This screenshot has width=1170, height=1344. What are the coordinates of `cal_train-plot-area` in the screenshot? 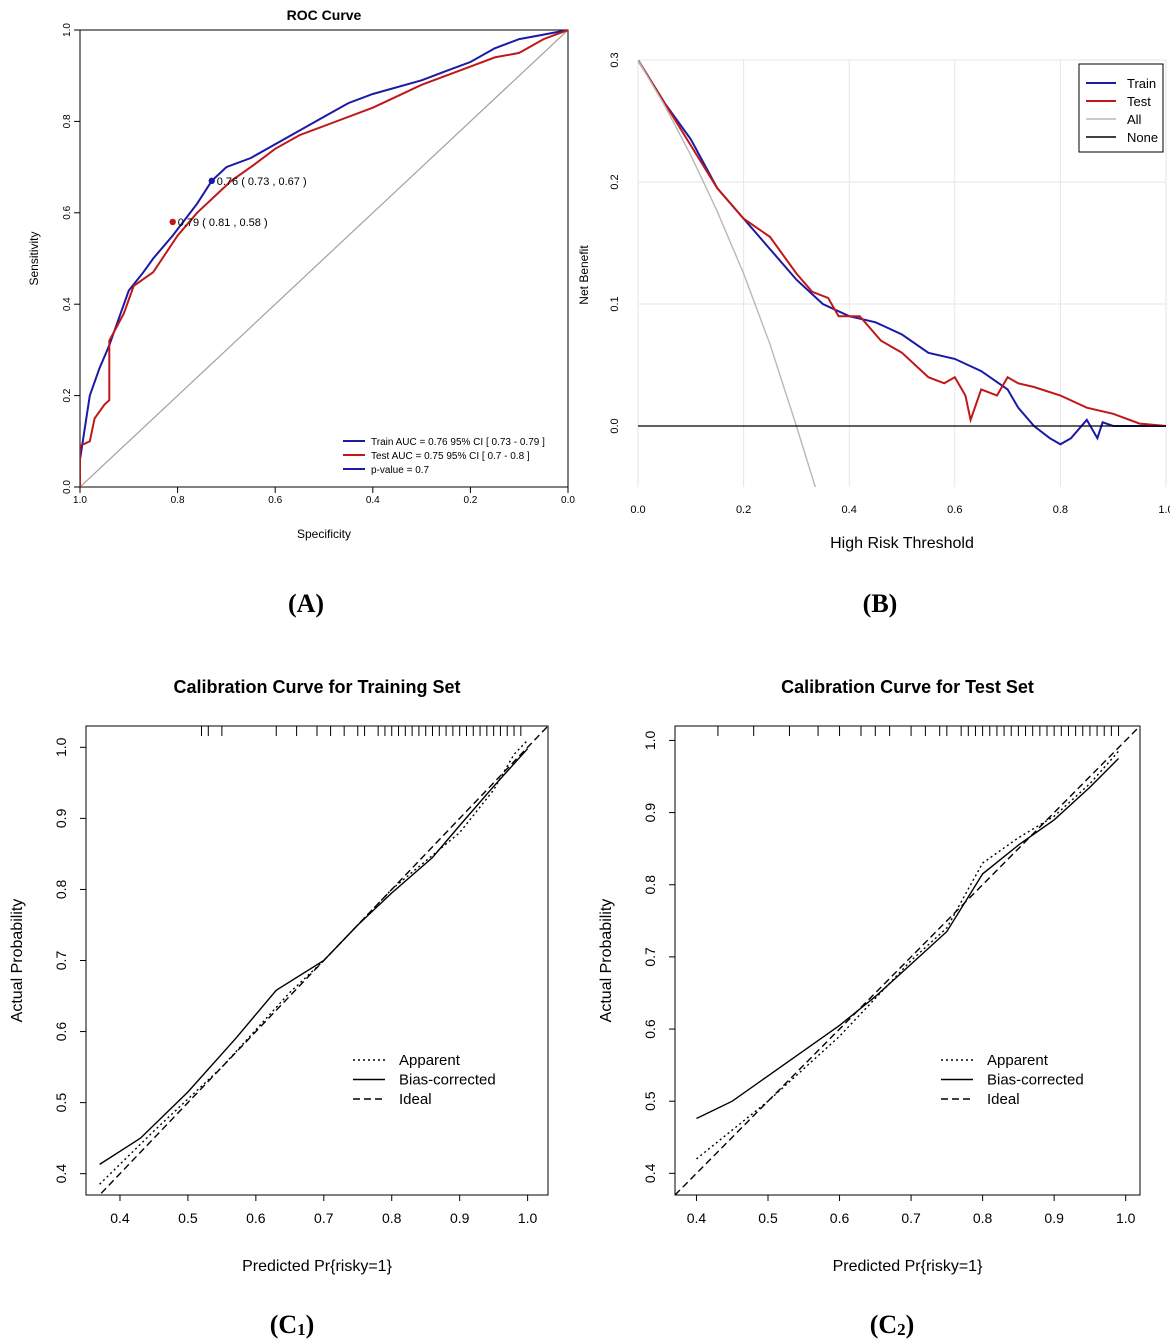 It's located at (323, 960).